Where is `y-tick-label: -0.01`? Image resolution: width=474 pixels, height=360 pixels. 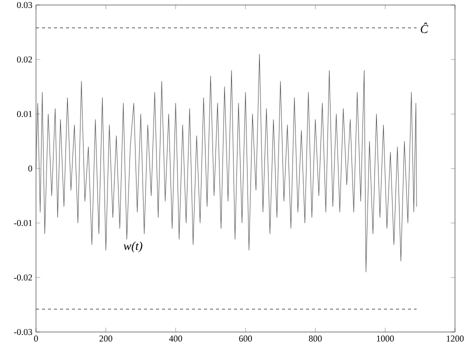
y-tick-label: -0.01 is located at coordinates (23, 223).